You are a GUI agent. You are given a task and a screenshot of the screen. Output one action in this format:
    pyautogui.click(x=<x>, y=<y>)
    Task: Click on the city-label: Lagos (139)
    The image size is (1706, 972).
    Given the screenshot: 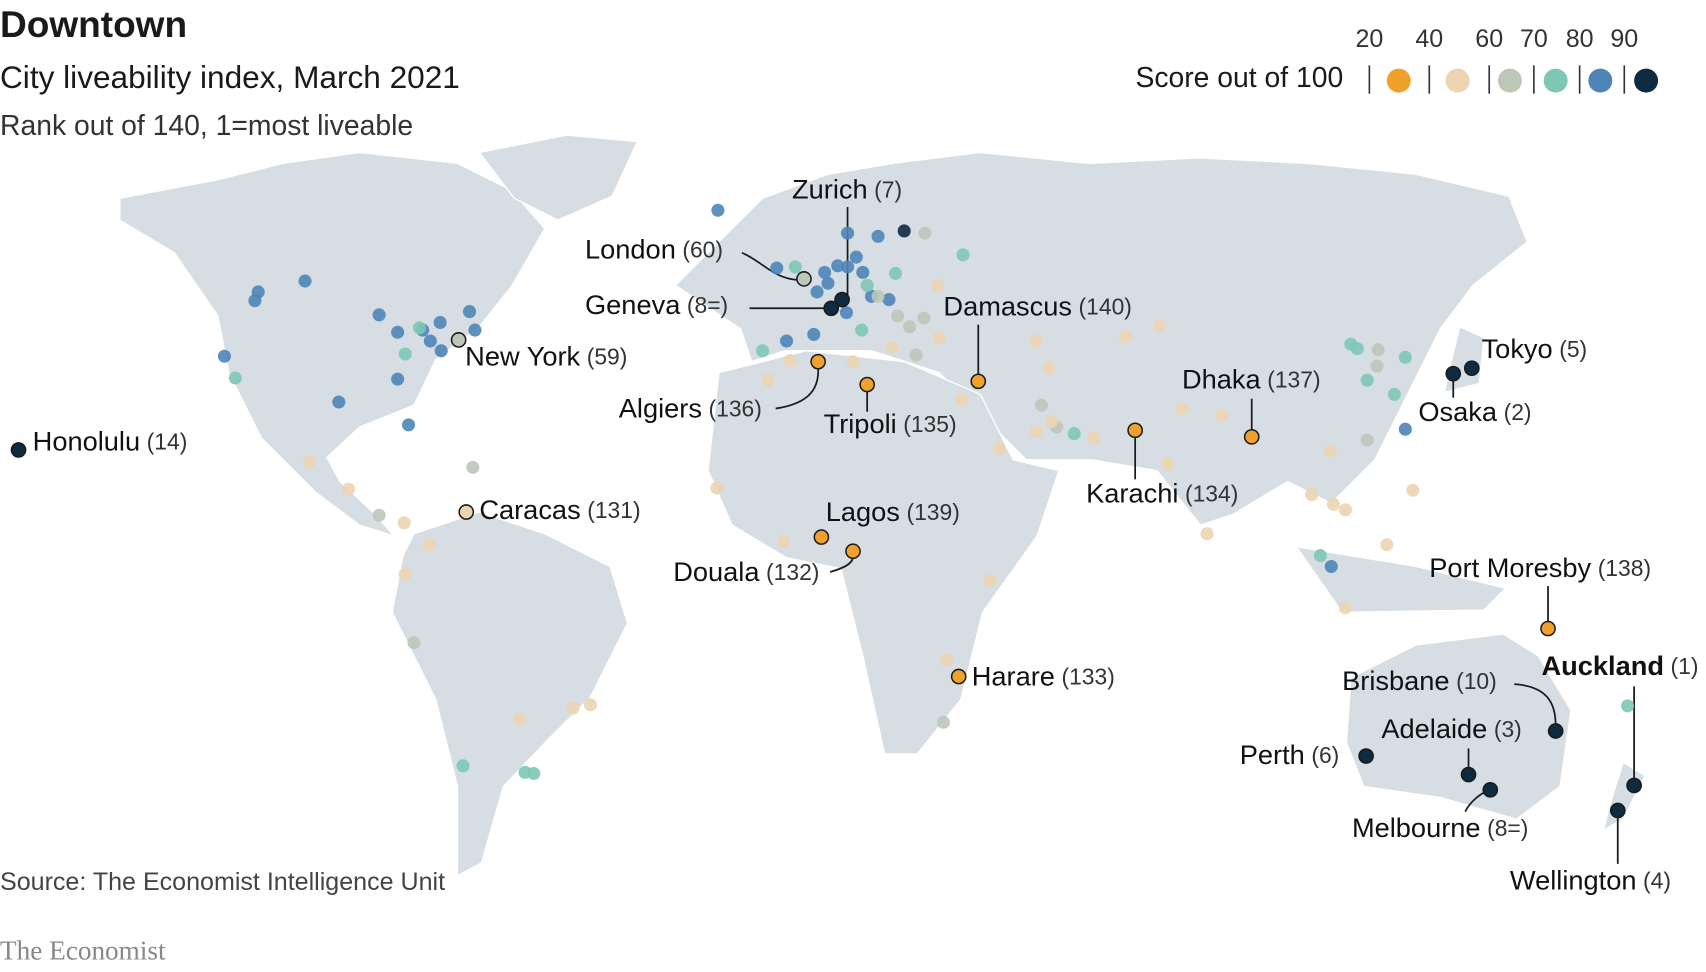 What is the action you would take?
    pyautogui.click(x=893, y=511)
    